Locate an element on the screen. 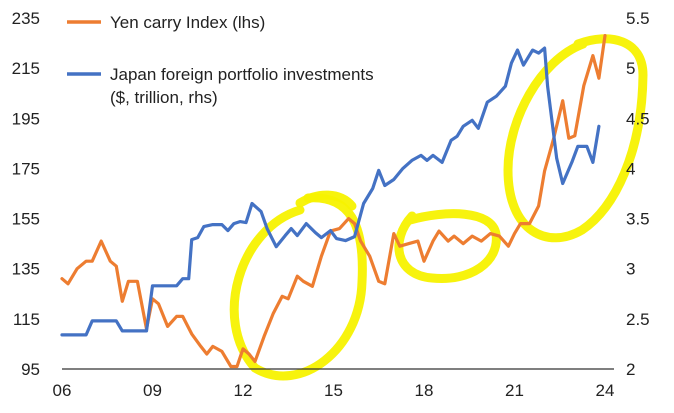  y-right-tick-label-5.5: 5.5 is located at coordinates (638, 18).